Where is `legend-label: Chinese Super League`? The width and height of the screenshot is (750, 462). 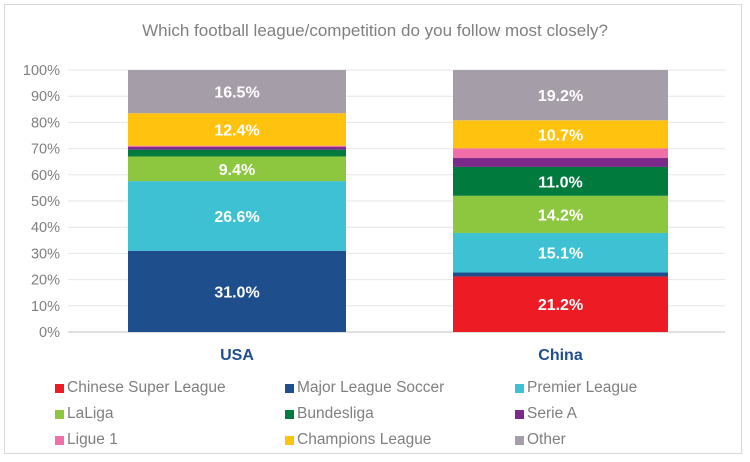 legend-label: Chinese Super League is located at coordinates (146, 387).